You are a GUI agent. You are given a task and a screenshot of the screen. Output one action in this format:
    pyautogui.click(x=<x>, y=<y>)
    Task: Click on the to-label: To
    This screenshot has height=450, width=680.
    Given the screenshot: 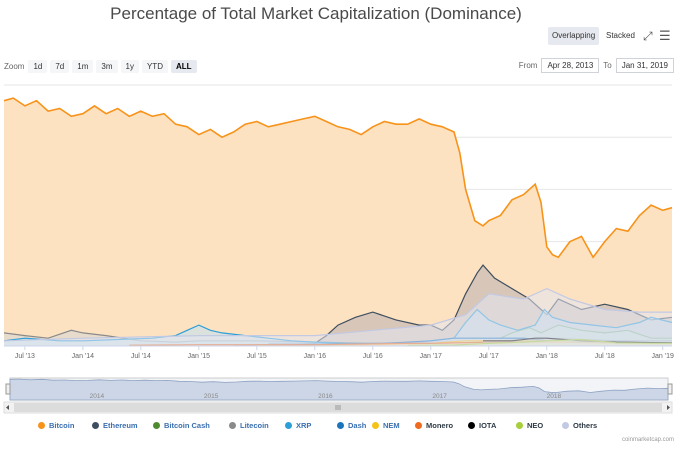 What is the action you would take?
    pyautogui.click(x=607, y=65)
    